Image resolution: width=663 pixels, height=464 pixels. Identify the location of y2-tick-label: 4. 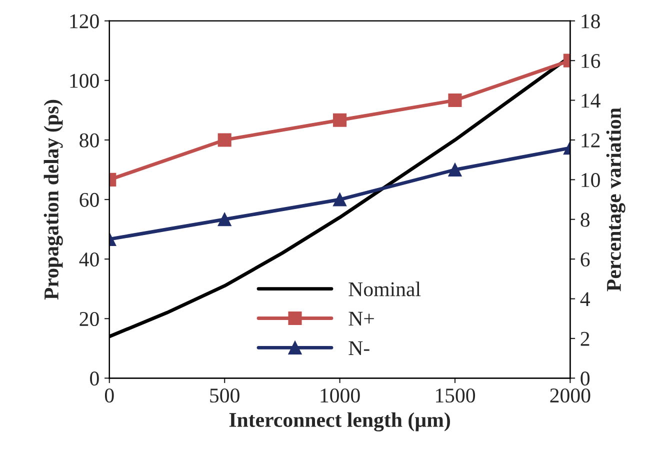
(585, 299).